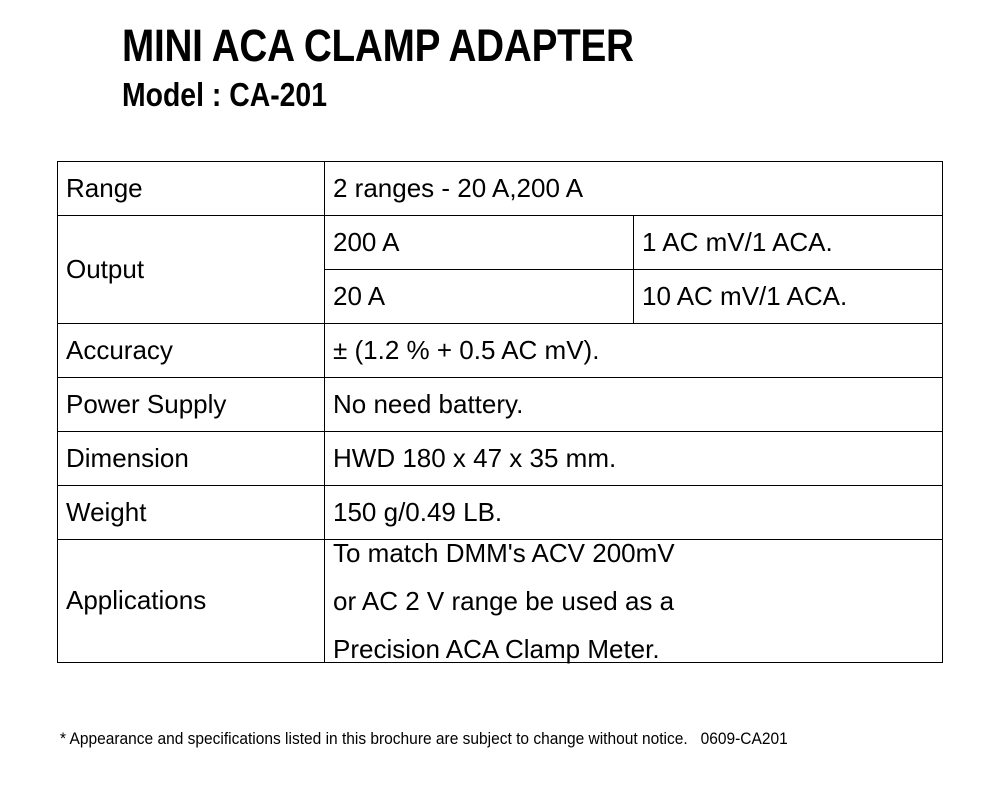 Image resolution: width=1002 pixels, height=787 pixels. What do you see at coordinates (504, 553) in the screenshot?
I see `applications-line-1: To match DMM's ACV 200mV` at bounding box center [504, 553].